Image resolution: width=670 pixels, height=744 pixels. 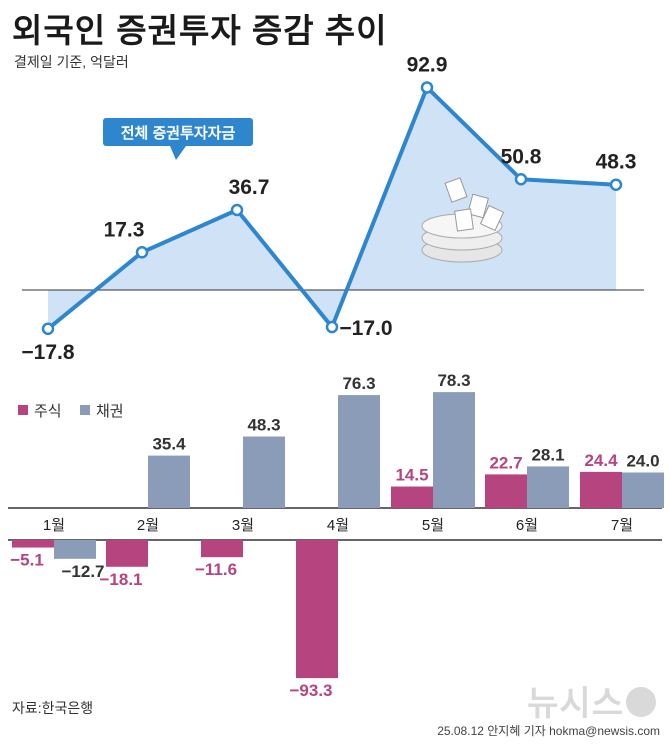 I want to click on bar-label-bond: 35.4, so click(x=169, y=444).